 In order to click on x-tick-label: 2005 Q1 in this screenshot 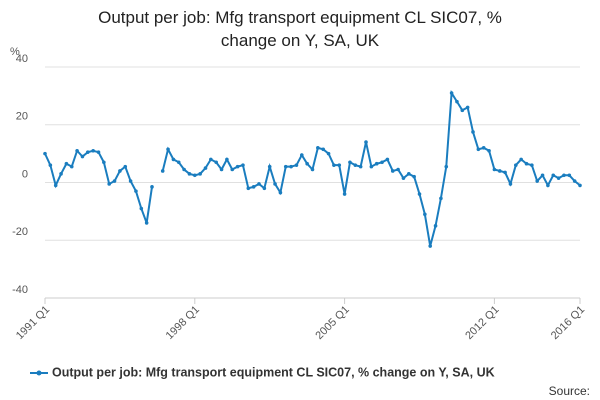, I will do `click(332, 323)`.